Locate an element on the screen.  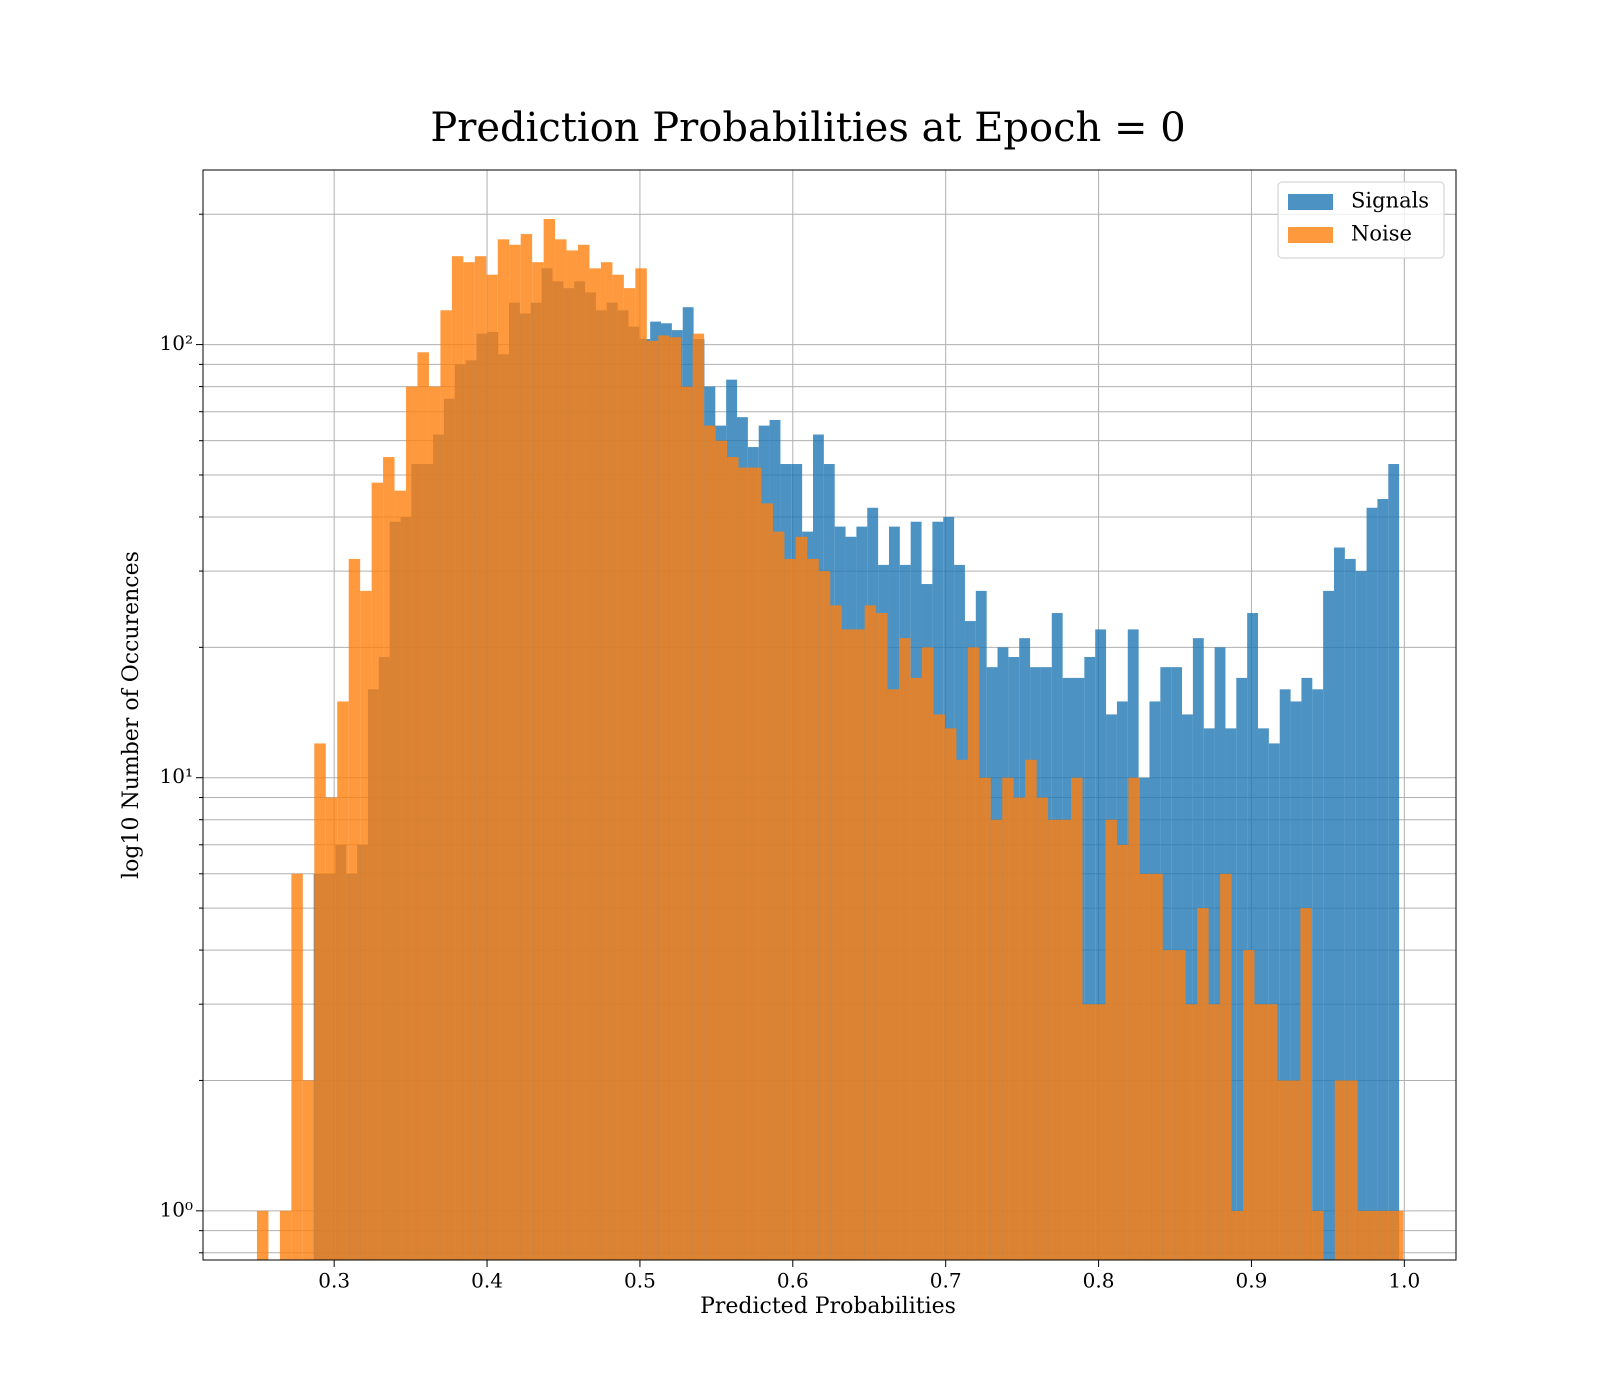
y-tick-label: 10¹ is located at coordinates (176, 776).